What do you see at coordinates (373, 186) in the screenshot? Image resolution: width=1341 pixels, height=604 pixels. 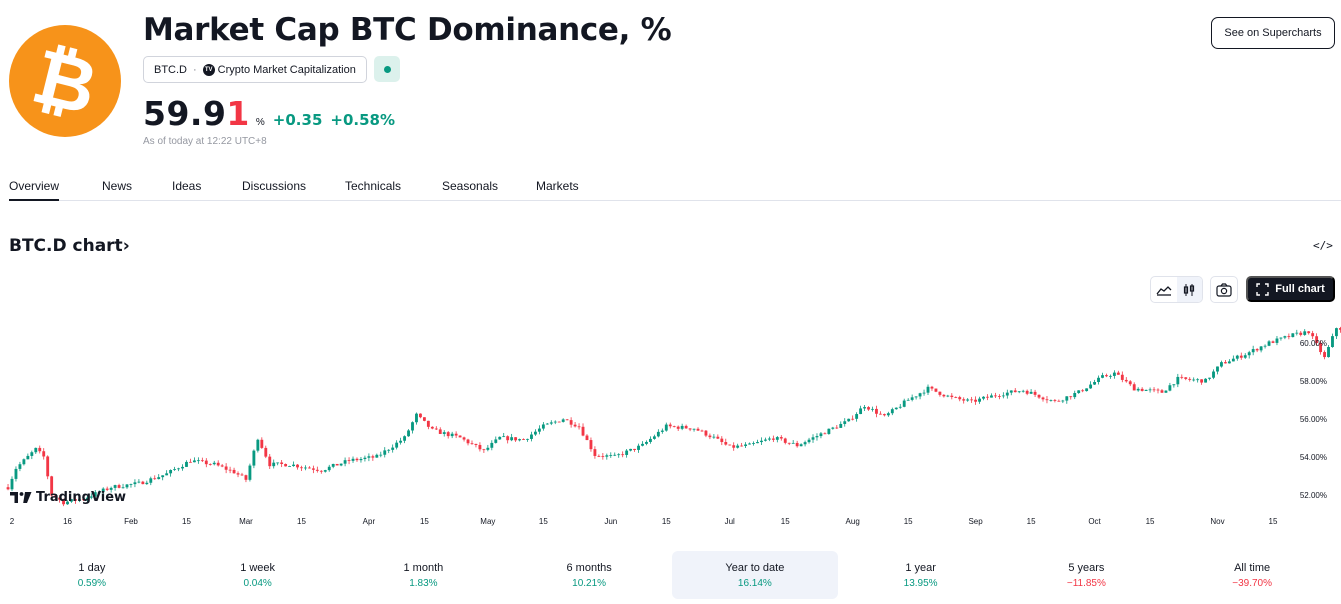 I see `tab-technicals: Technicals` at bounding box center [373, 186].